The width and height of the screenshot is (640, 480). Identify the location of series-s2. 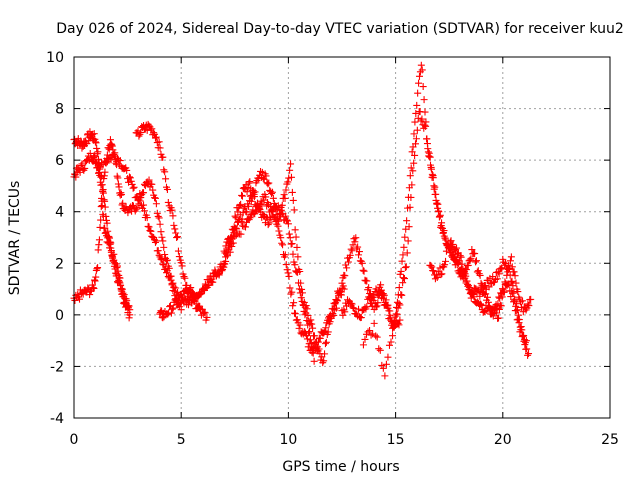
(102, 231).